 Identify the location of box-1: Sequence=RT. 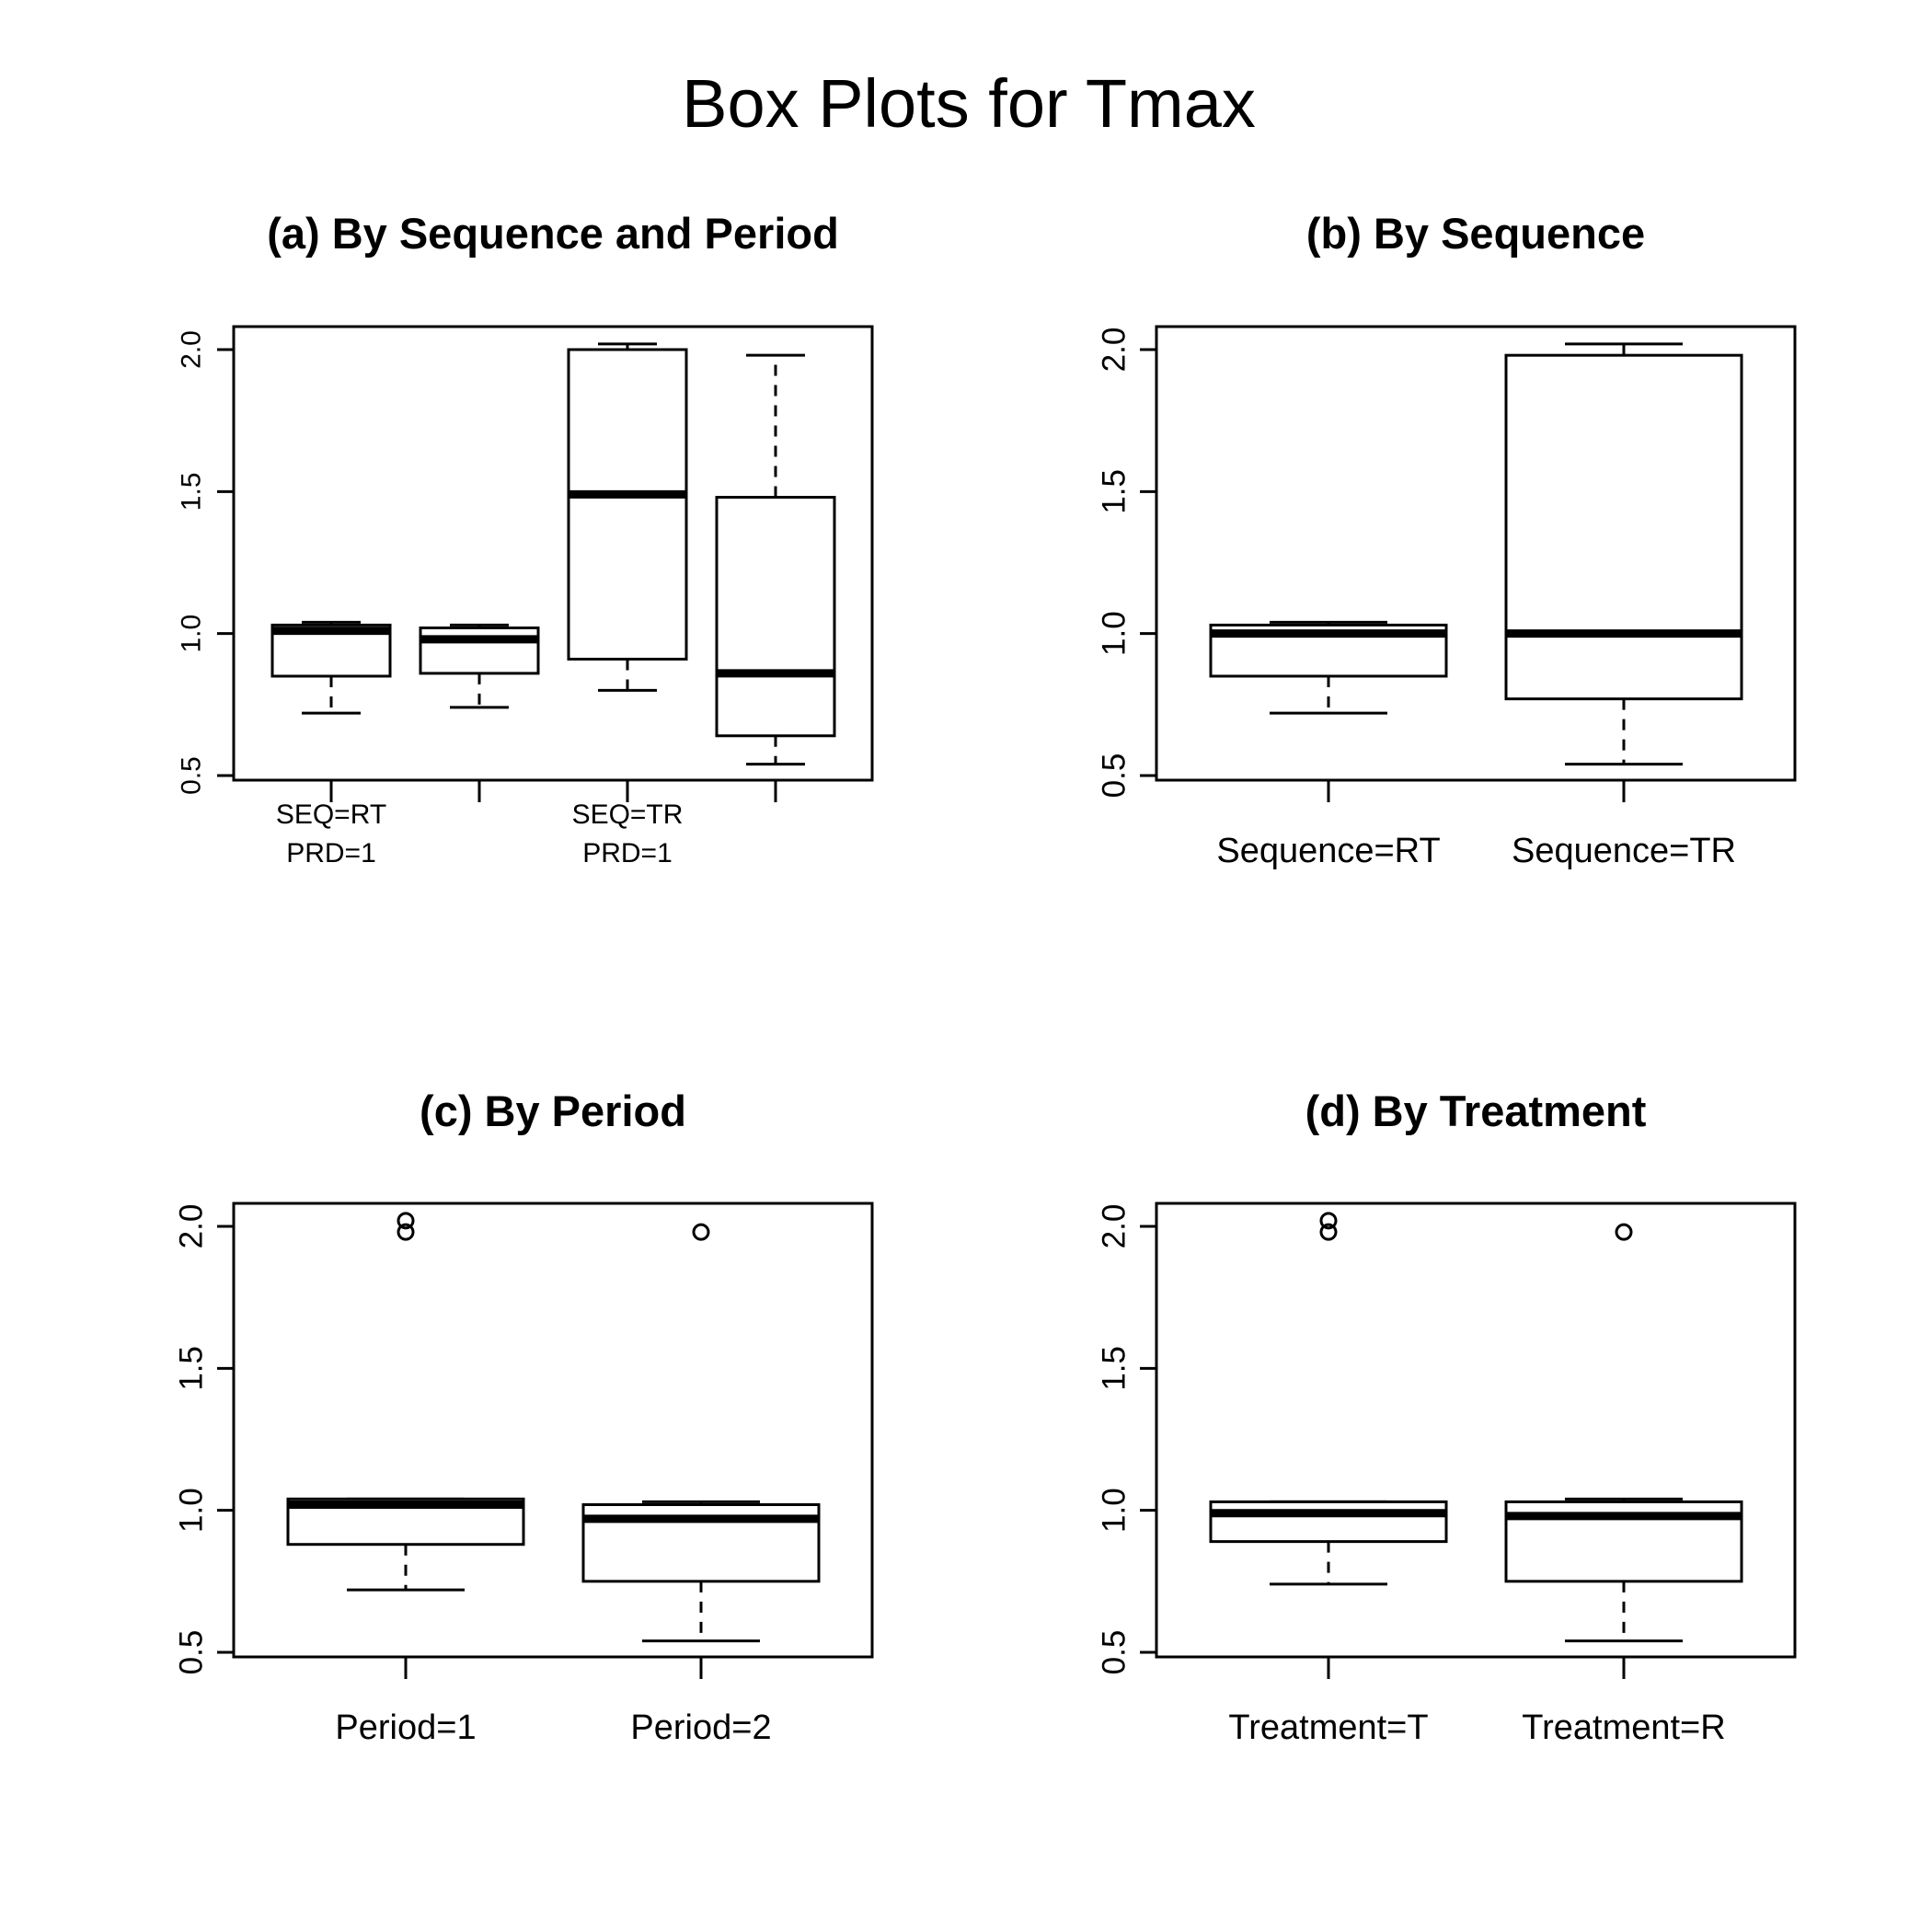
(1328, 745).